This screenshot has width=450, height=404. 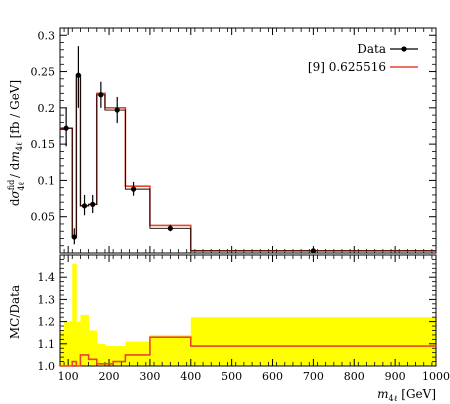 What do you see at coordinates (47, 108) in the screenshot?
I see `main-y-tick-label-3: 0.2` at bounding box center [47, 108].